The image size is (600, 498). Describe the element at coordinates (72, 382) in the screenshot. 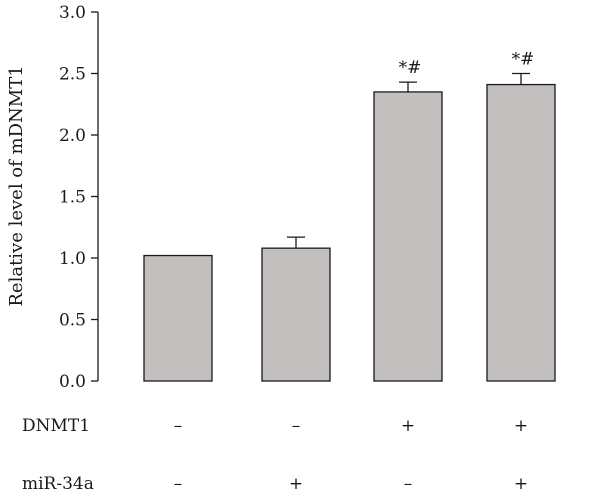

I see `y-tick-label: 0.0` at that location.